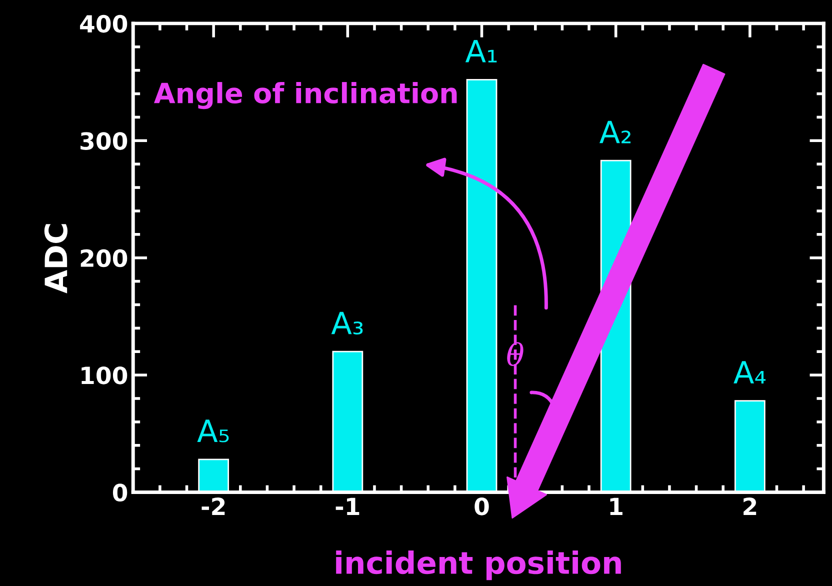 The height and width of the screenshot is (586, 832). What do you see at coordinates (481, 507) in the screenshot?
I see `x-tick-label: 0` at bounding box center [481, 507].